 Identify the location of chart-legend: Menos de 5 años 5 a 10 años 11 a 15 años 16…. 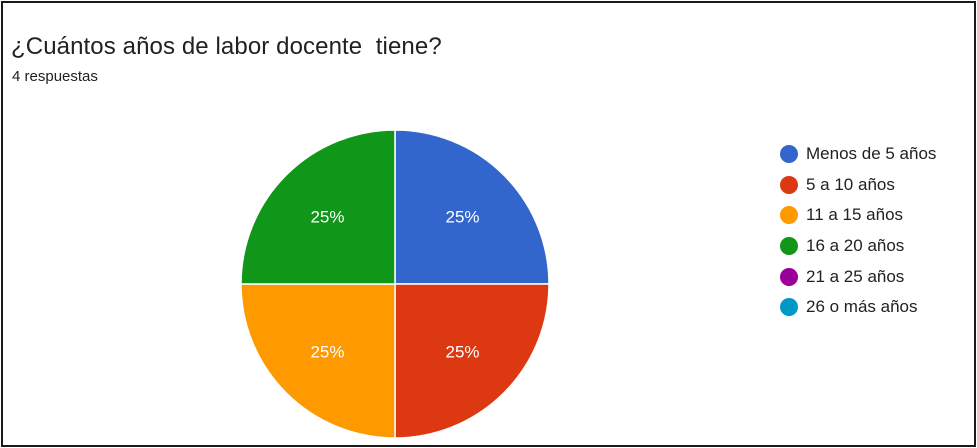
(858, 231).